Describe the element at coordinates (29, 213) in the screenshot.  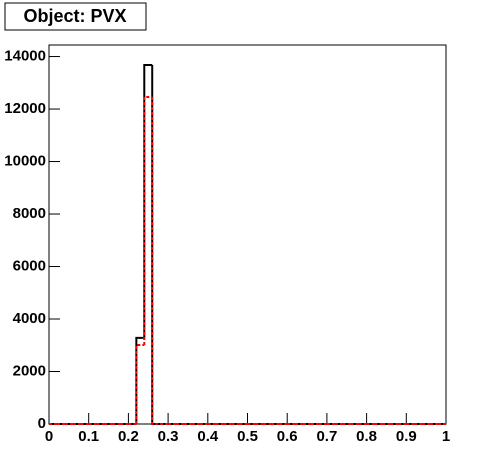
I see `y-tick-label: 8000` at that location.